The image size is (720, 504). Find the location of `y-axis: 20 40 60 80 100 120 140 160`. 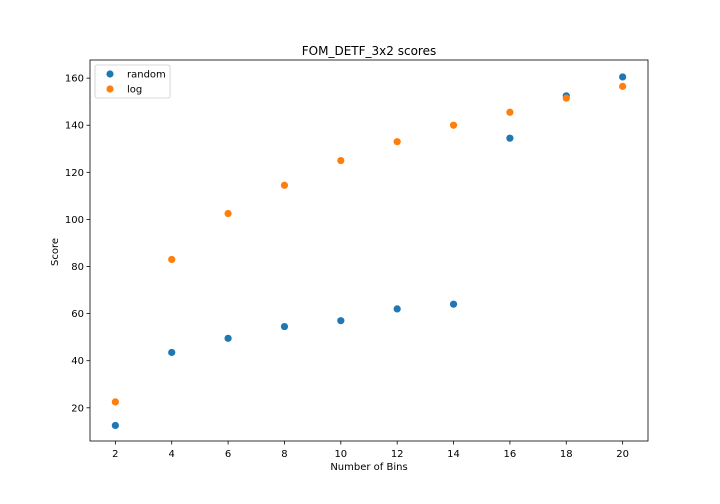

y-axis: 20 40 60 80 100 120 140 160 is located at coordinates (77, 244).